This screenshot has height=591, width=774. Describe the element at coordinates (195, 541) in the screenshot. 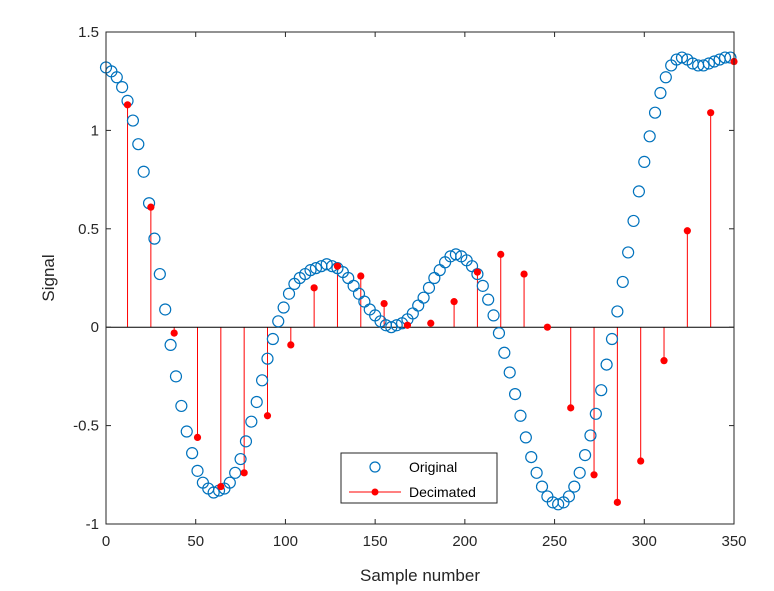

I see `x-tick-label: 50` at that location.